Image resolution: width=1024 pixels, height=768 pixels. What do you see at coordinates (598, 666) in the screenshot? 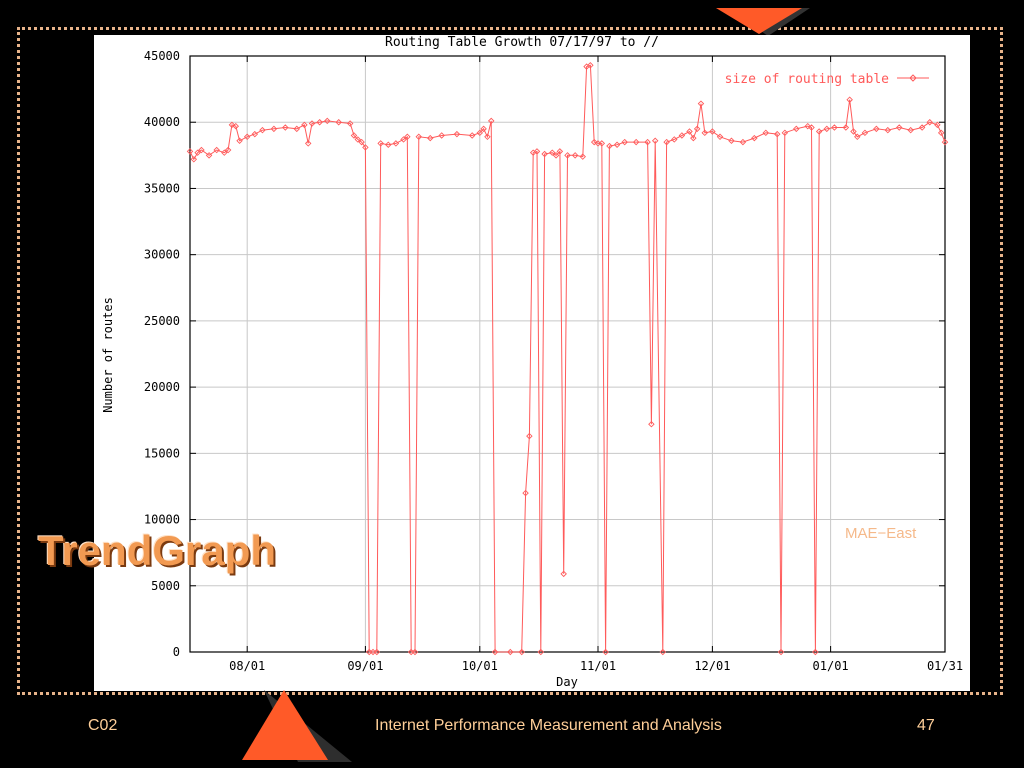
I see `x-tick-label: 11/01` at bounding box center [598, 666].